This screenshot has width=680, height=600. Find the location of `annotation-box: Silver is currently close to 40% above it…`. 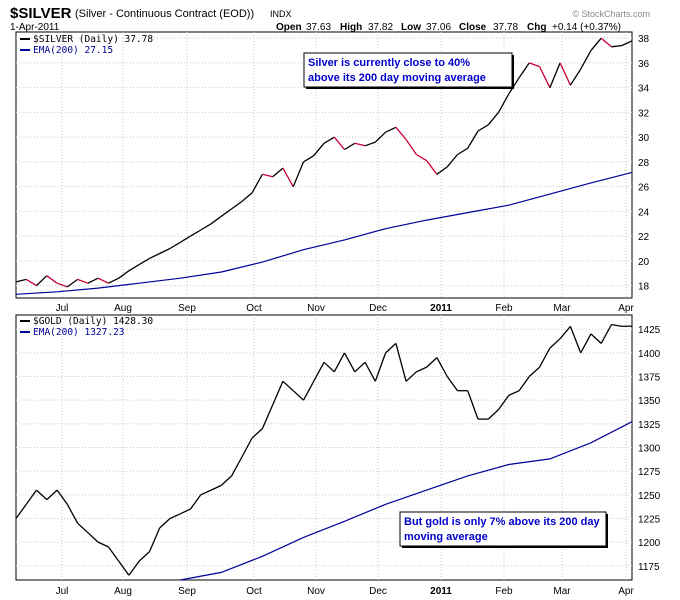

annotation-box: Silver is currently close to 40% above it… is located at coordinates (408, 70).